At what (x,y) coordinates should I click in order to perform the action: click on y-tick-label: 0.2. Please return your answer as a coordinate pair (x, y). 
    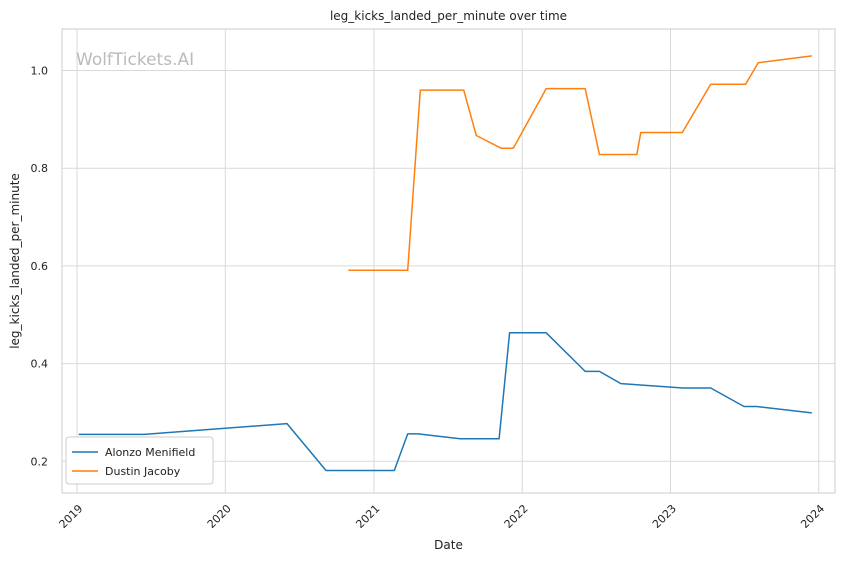
    Looking at the image, I should click on (40, 461).